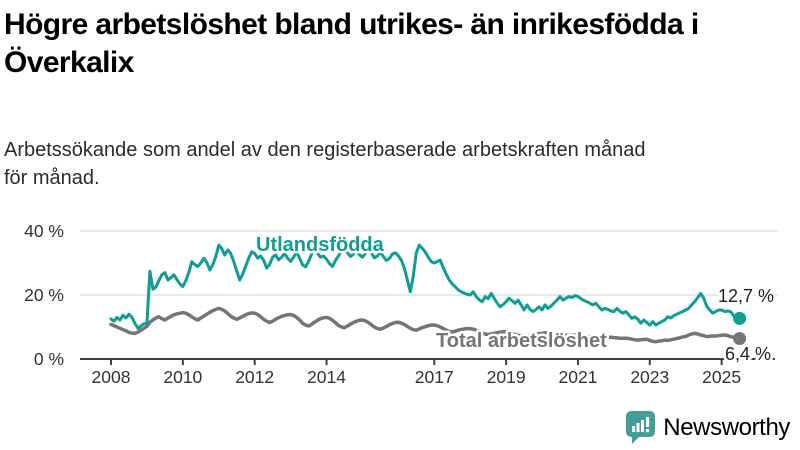 The width and height of the screenshot is (800, 450). Describe the element at coordinates (425, 325) in the screenshot. I see `series-line-total-arbetsl-shet` at that location.